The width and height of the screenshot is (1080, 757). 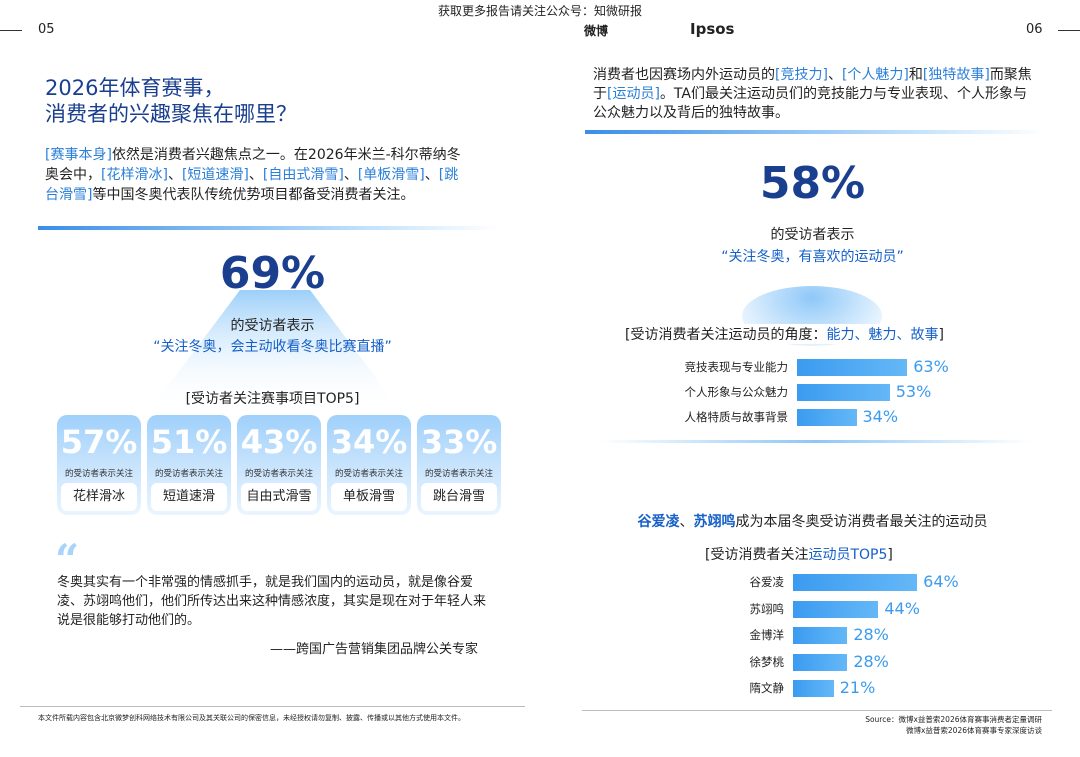 What do you see at coordinates (279, 442) in the screenshot?
I see `card-value: 43%` at bounding box center [279, 442].